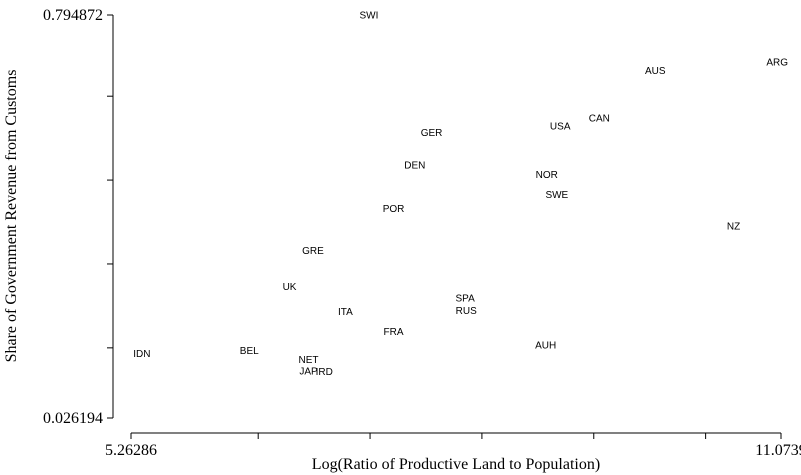  I want to click on point-label-por: POR, so click(394, 209).